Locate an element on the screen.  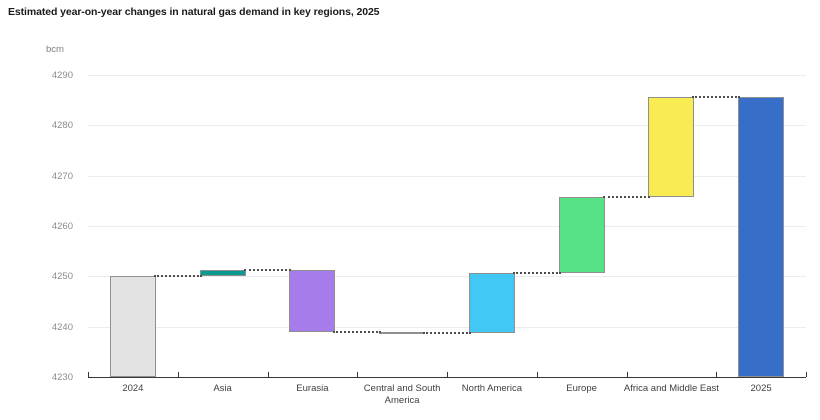
y-tick-label-4270: 4270 is located at coordinates (62, 176).